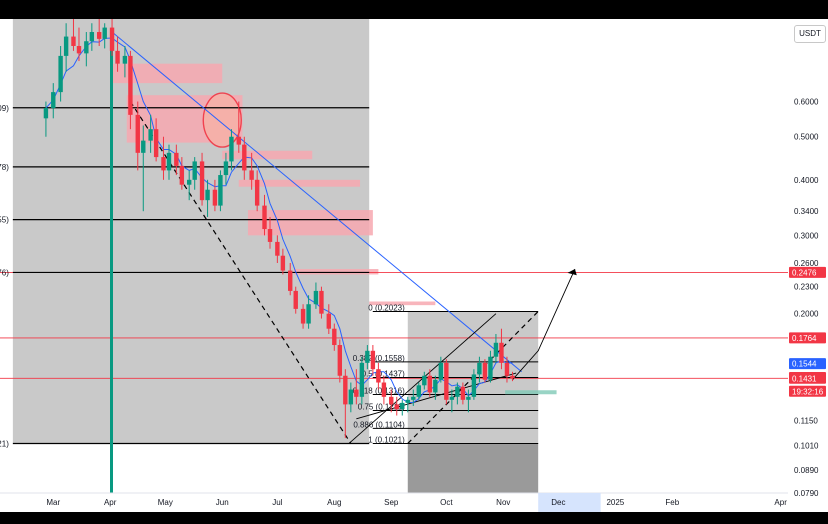 This screenshot has width=828, height=524. Describe the element at coordinates (386, 439) in the screenshot. I see `fib-level-label: 1 (0.1021)` at that location.